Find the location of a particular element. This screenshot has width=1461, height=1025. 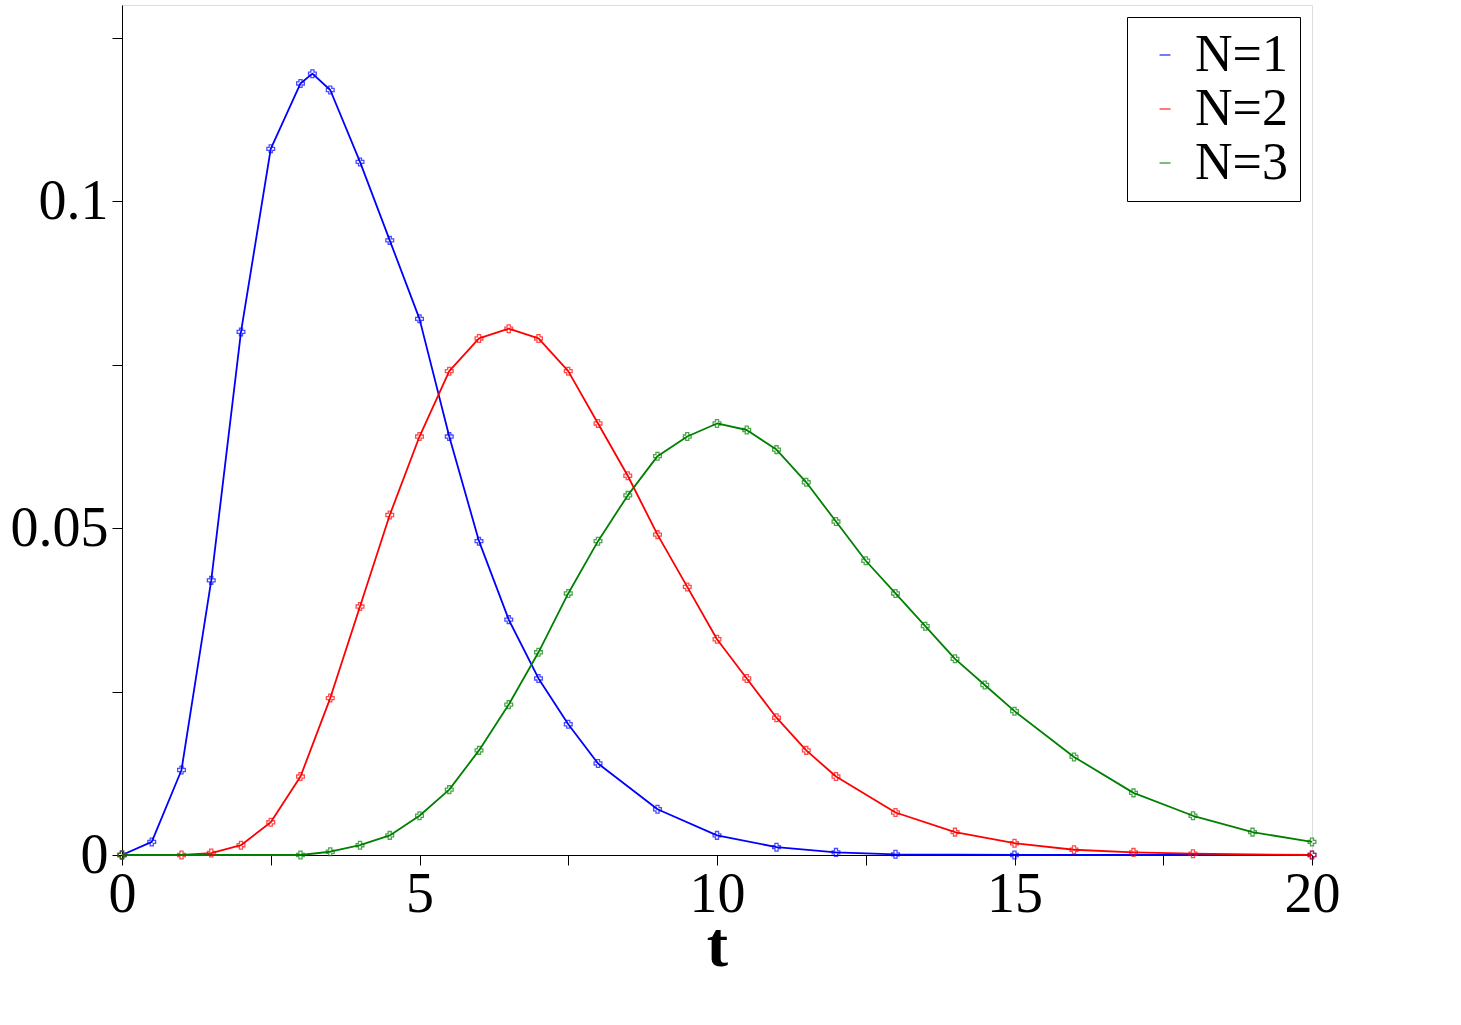

x-tick-label: 15 is located at coordinates (1015, 892).